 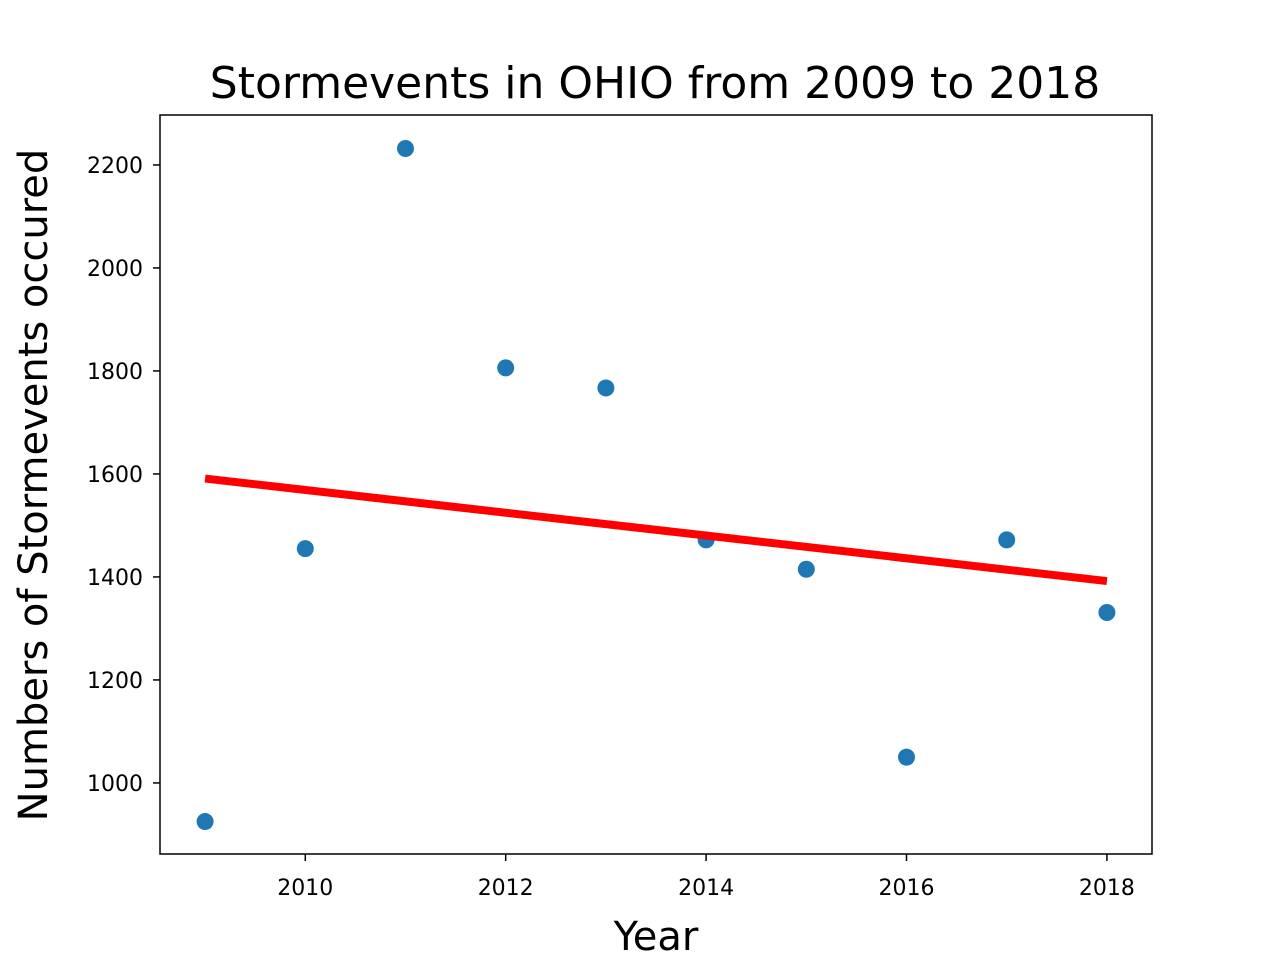 What do you see at coordinates (806, 569) in the screenshot?
I see `data-point-2015` at bounding box center [806, 569].